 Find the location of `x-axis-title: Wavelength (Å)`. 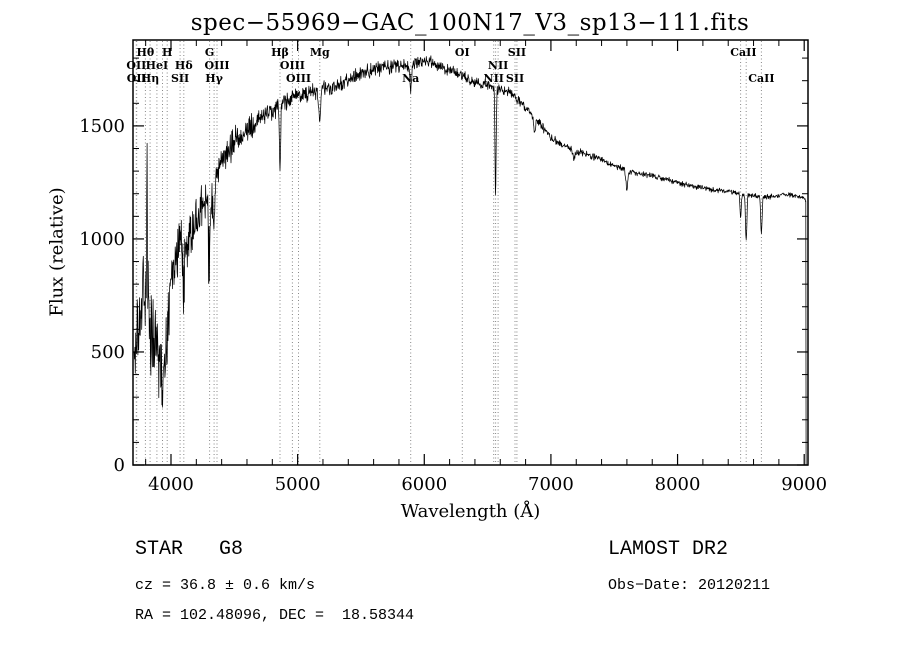

x-axis-title: Wavelength (Å) is located at coordinates (470, 511).